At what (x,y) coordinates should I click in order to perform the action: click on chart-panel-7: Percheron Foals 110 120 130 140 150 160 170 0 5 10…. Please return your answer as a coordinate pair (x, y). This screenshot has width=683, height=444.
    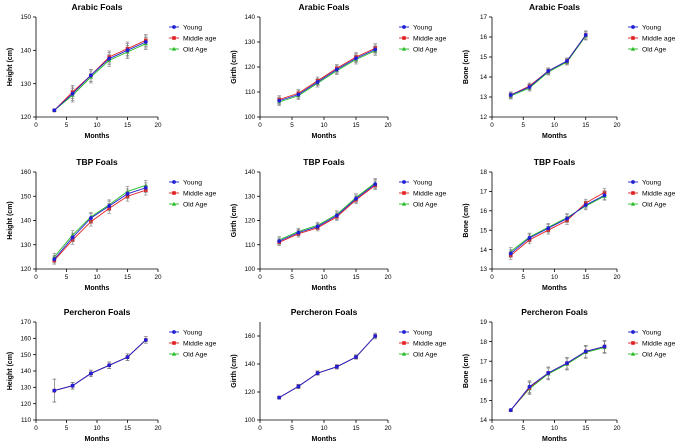
    Looking at the image, I should click on (111, 375).